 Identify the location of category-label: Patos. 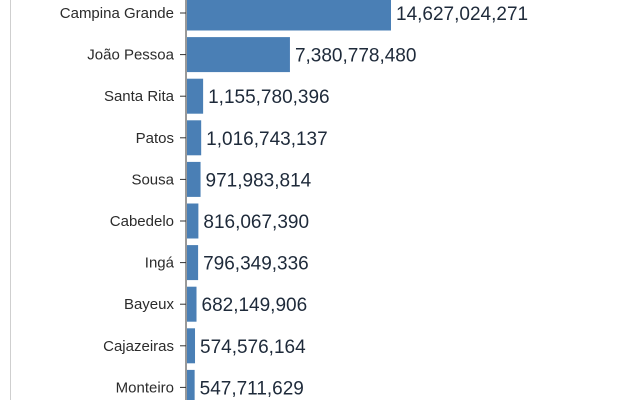
(155, 138).